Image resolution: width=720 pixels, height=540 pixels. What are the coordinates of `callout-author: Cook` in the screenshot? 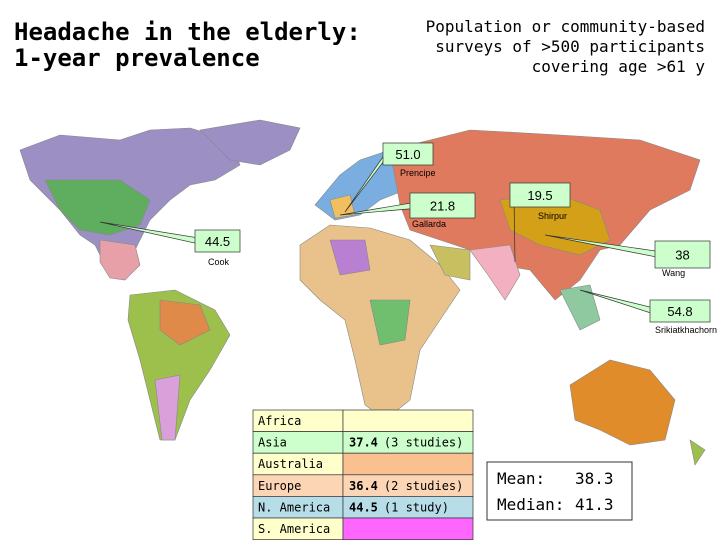 It's located at (219, 262).